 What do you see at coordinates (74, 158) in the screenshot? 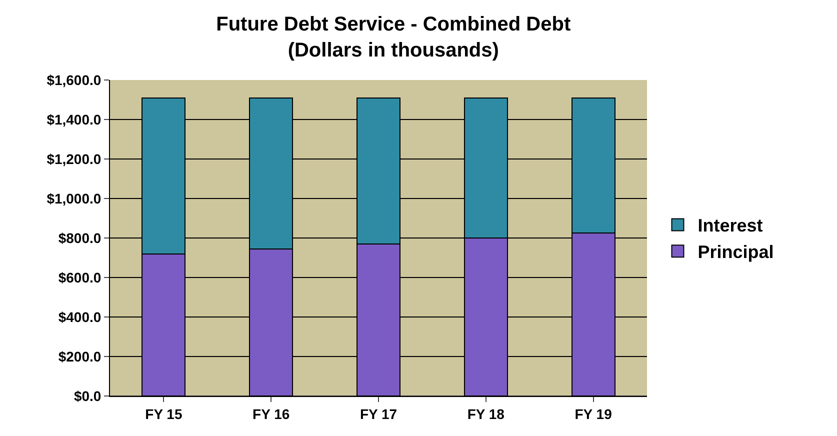
I see `y-tick-label: $1,200.0` at bounding box center [74, 158].